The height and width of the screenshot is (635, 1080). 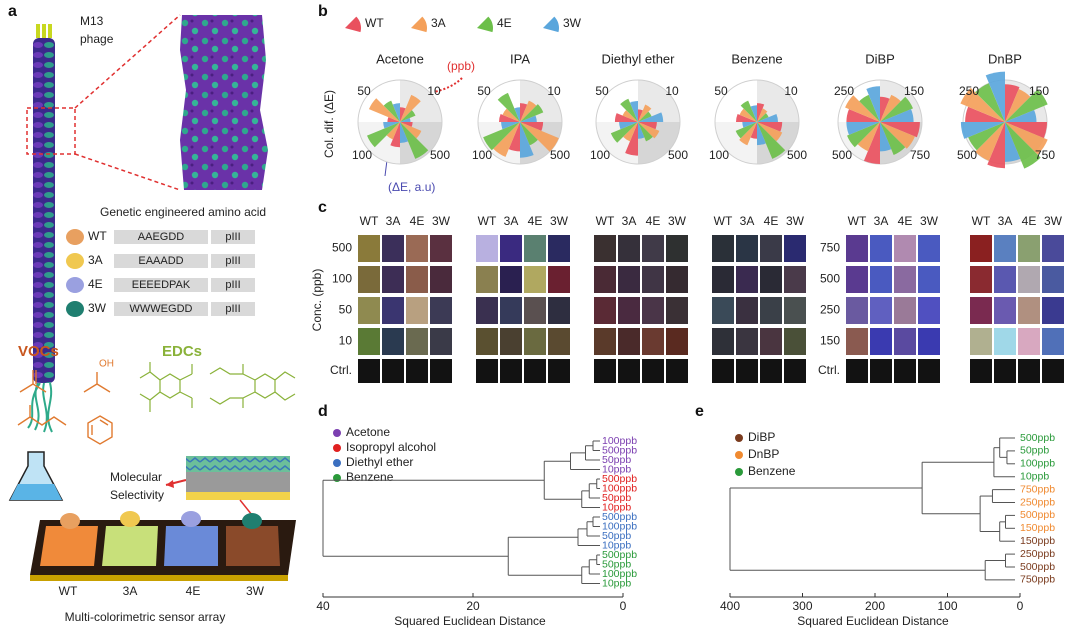 I want to click on leaf-label: 750ppb, so click(x=1037, y=580).